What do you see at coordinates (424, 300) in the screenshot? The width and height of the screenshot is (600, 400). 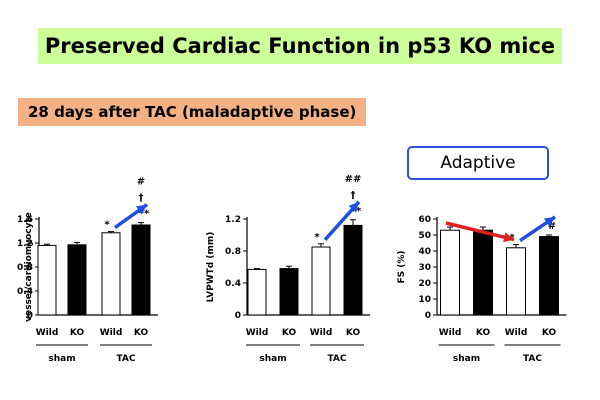 I see `y-tick-label: 10` at bounding box center [424, 300].